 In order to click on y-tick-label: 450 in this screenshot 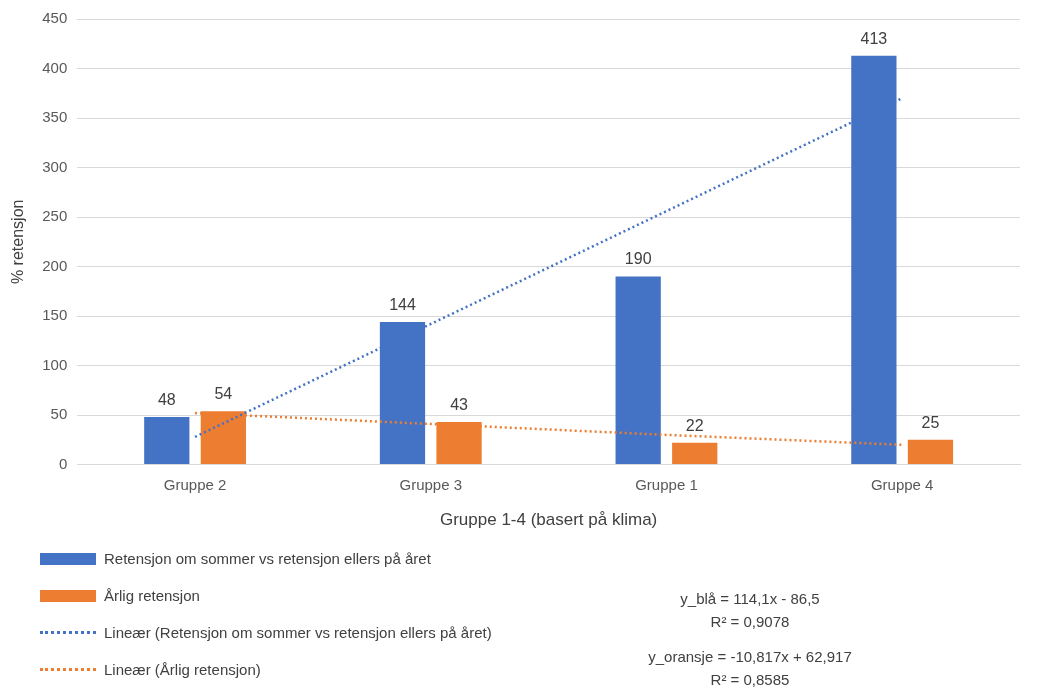, I will do `click(55, 18)`.